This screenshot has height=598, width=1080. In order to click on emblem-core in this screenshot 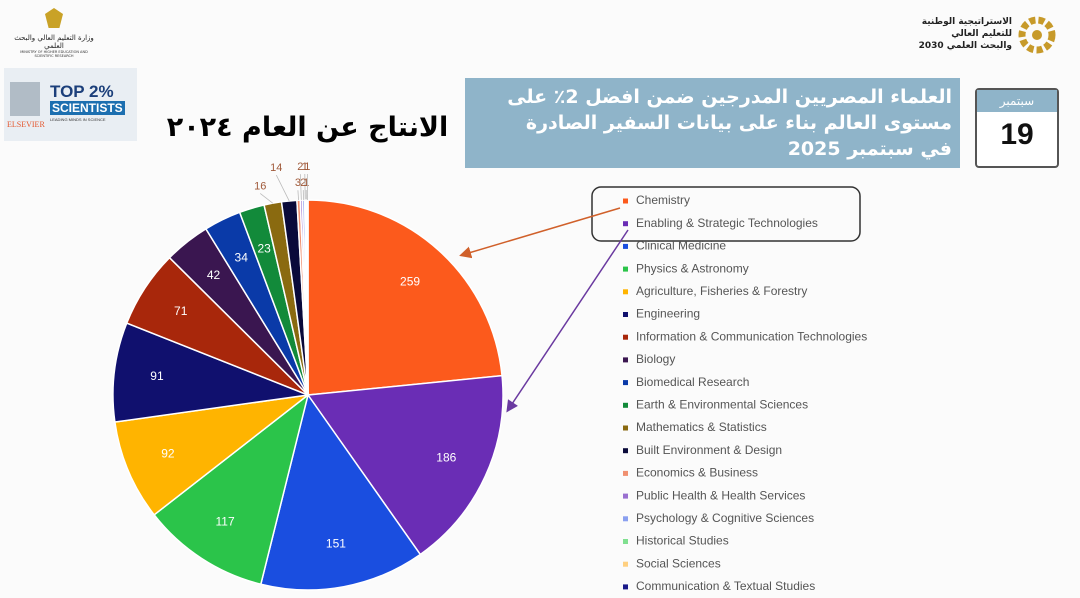, I will do `click(1037, 35)`.